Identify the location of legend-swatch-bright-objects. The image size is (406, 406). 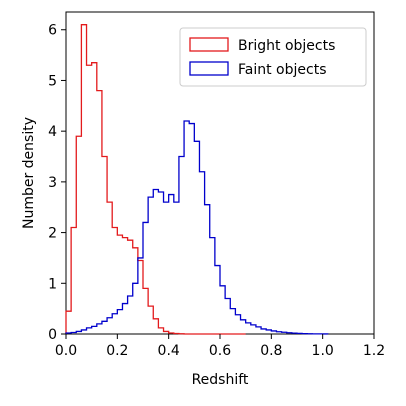
(209, 44).